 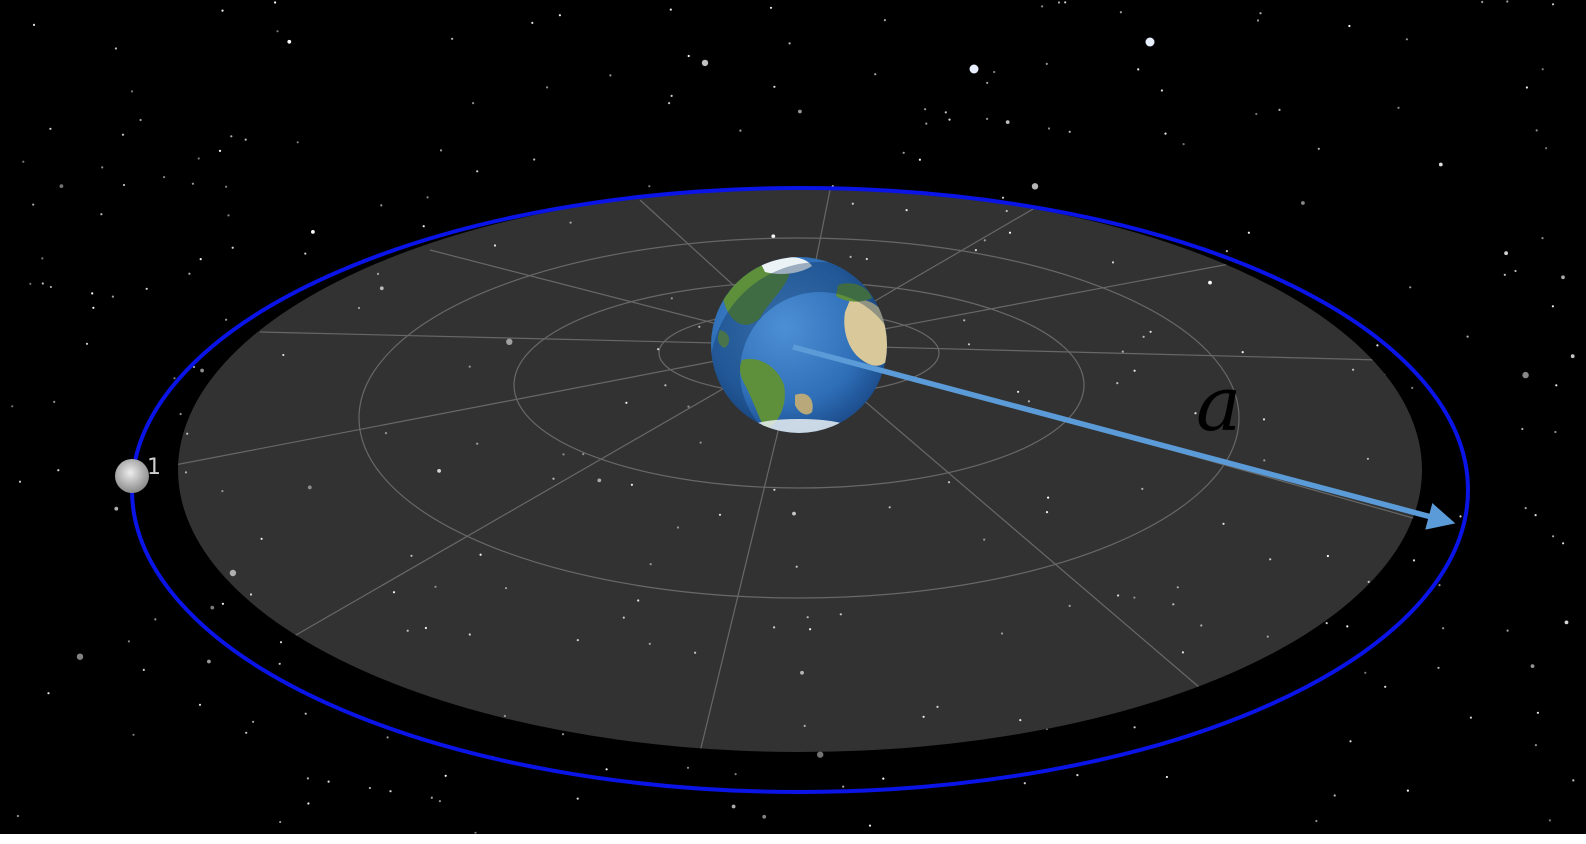 What do you see at coordinates (1218, 403) in the screenshot?
I see `semi-major-axis-label: a` at bounding box center [1218, 403].